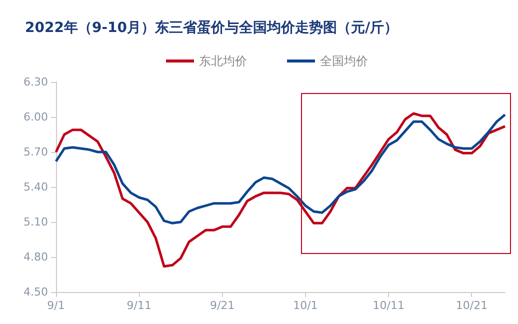 The width and height of the screenshot is (518, 324). What do you see at coordinates (36, 222) in the screenshot?
I see `y-tick-label: 5.10` at bounding box center [36, 222].